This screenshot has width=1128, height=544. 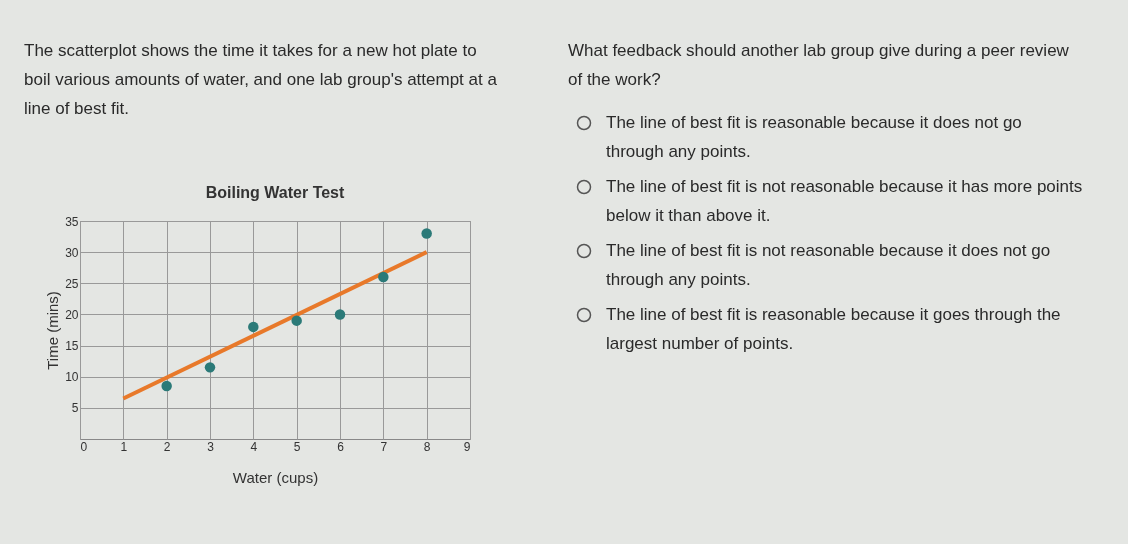 What do you see at coordinates (467, 446) in the screenshot?
I see `x-tick-label: 9` at bounding box center [467, 446].